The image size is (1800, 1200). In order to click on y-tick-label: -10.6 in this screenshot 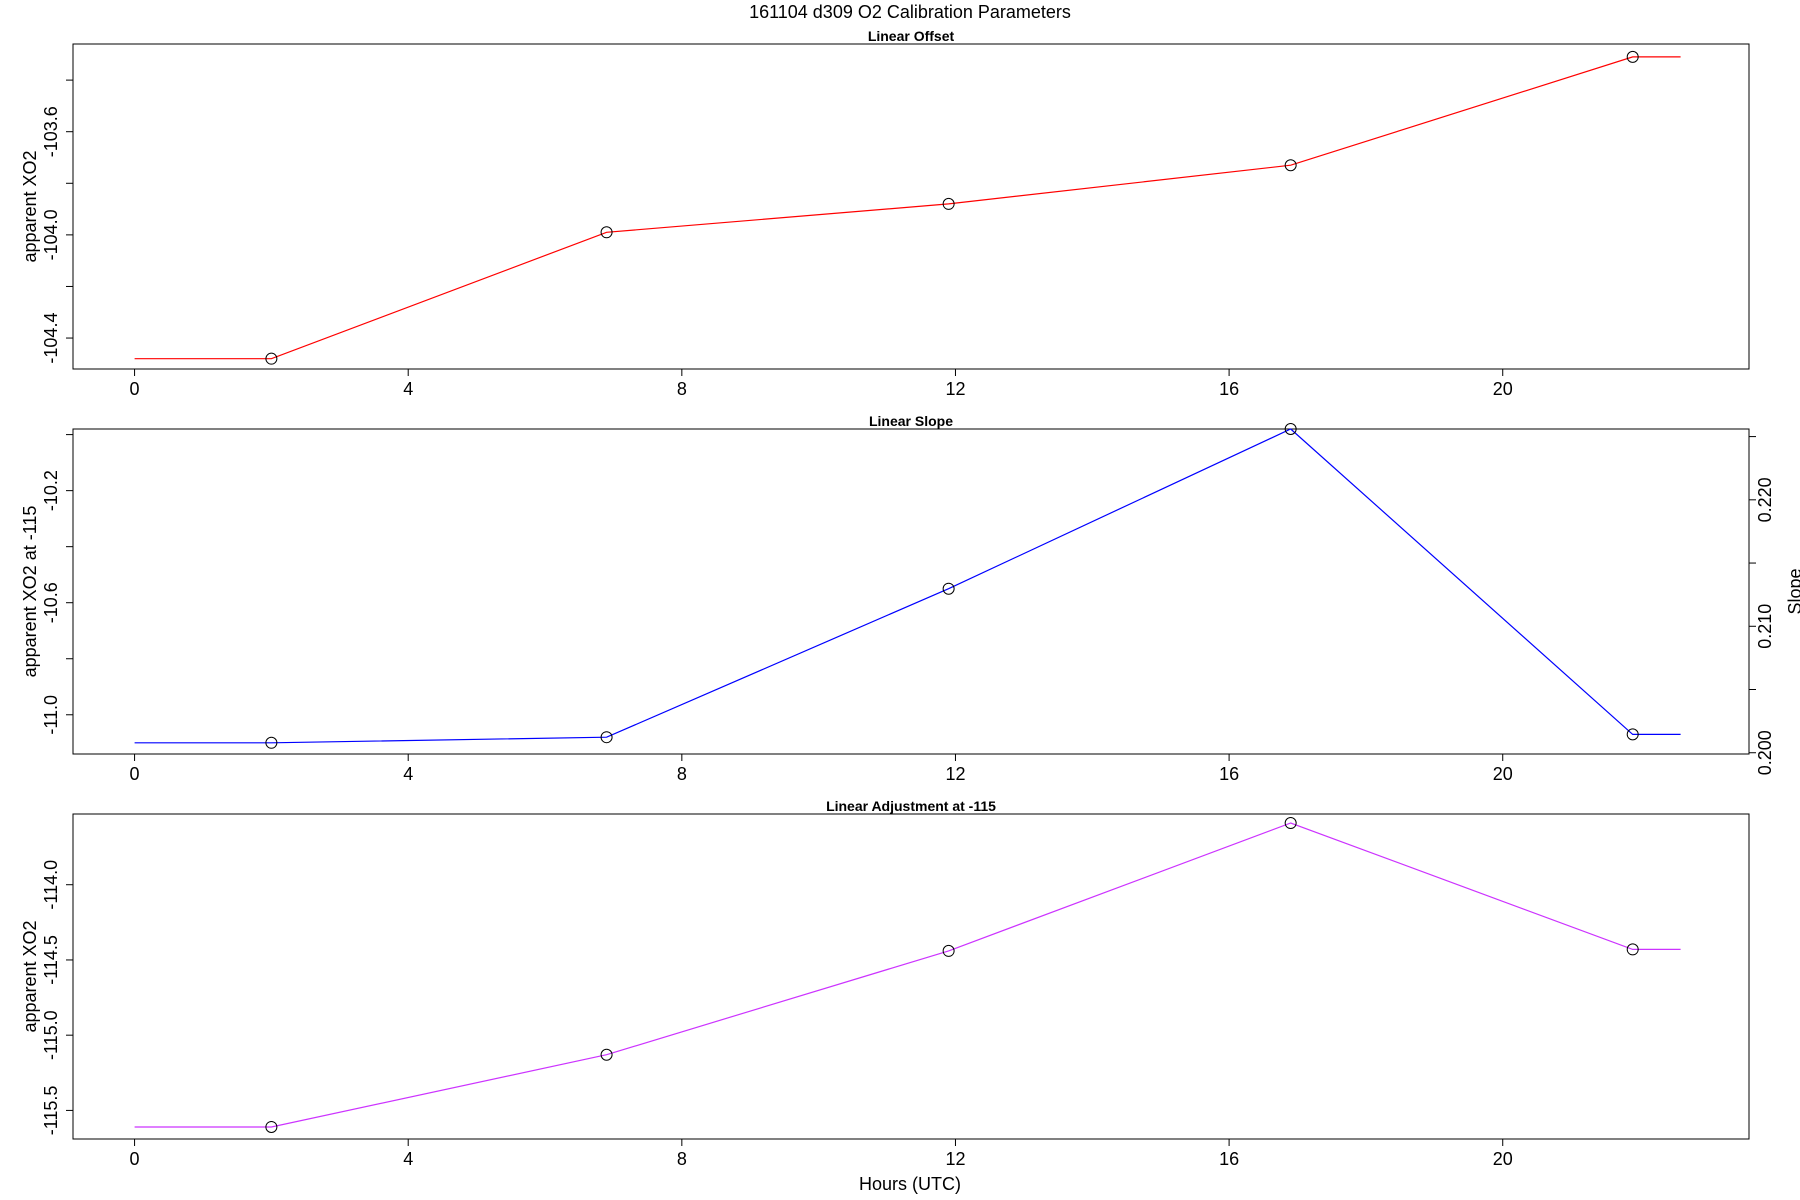, I will do `click(51, 602)`.